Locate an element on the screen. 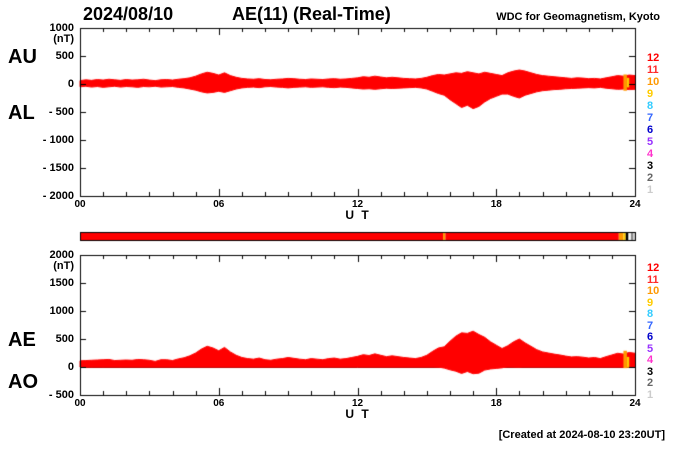  y-tick-label: - 2000 is located at coordinates (58, 195).